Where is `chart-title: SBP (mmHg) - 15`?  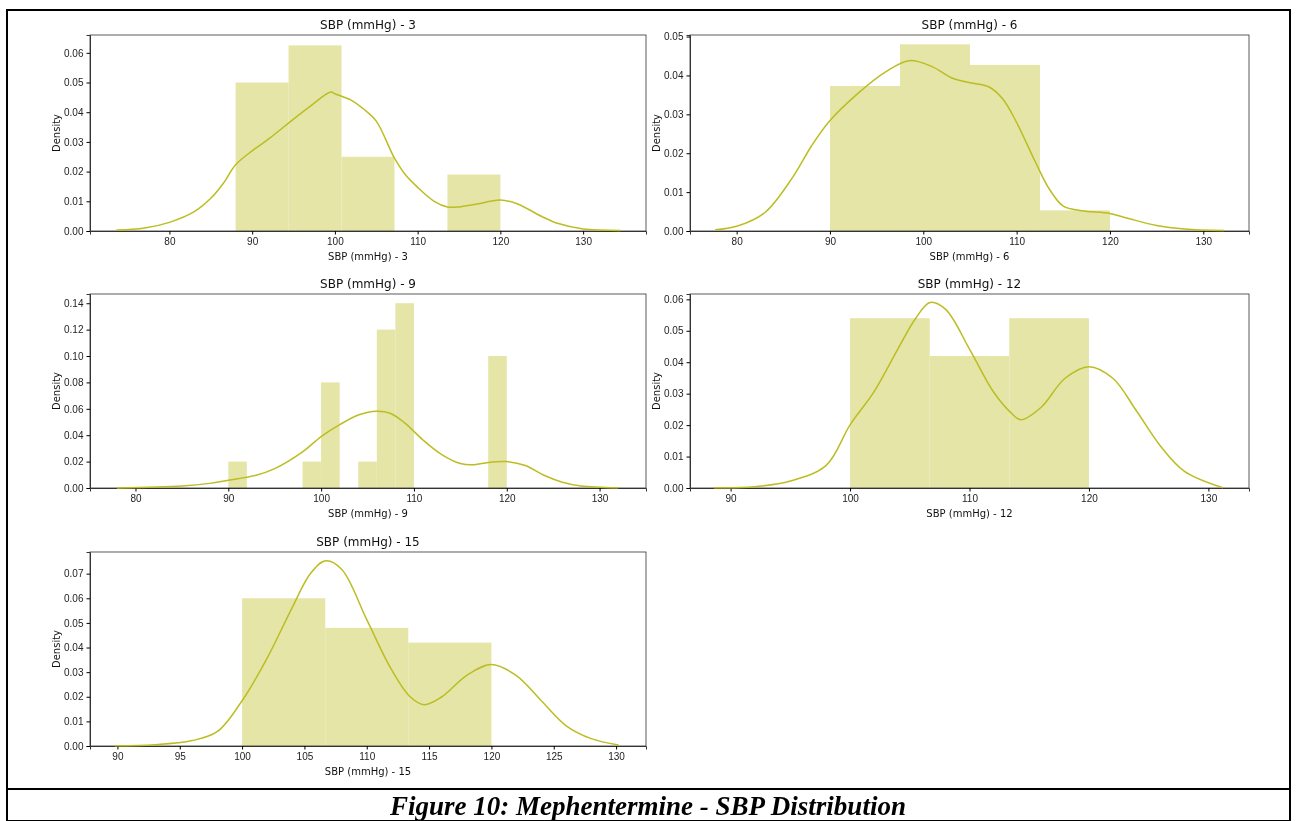 chart-title: SBP (mmHg) - 15 is located at coordinates (368, 542).